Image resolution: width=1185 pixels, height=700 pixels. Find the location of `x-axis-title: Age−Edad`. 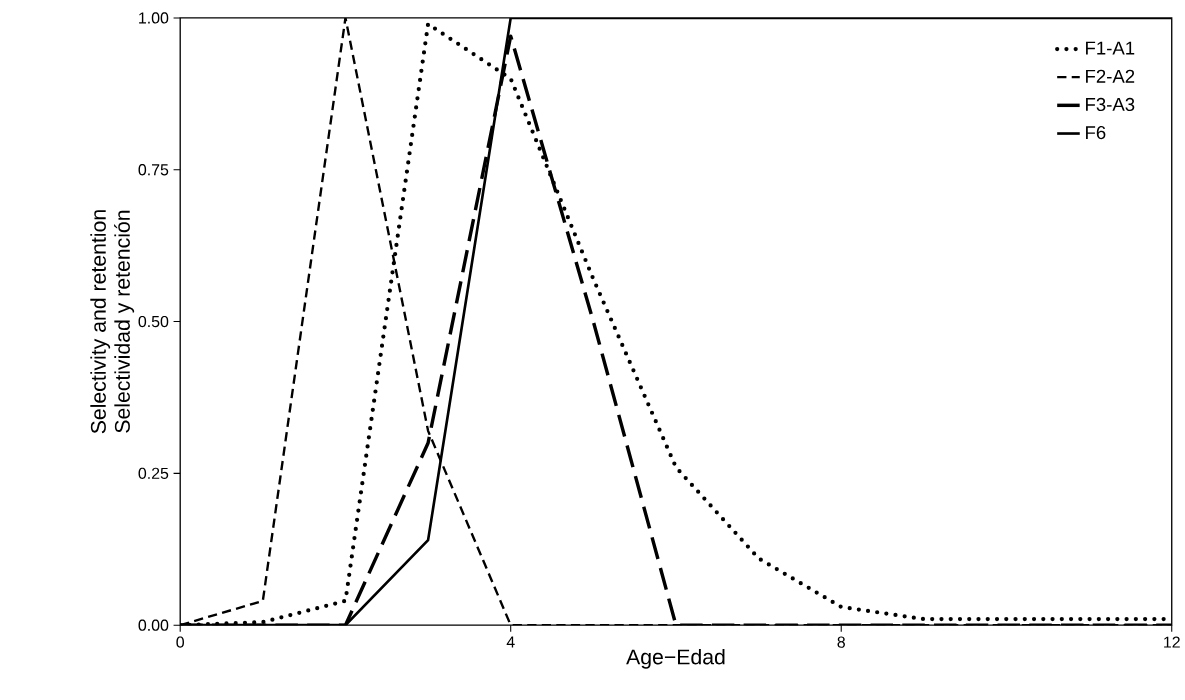

x-axis-title: Age−Edad is located at coordinates (675, 658).